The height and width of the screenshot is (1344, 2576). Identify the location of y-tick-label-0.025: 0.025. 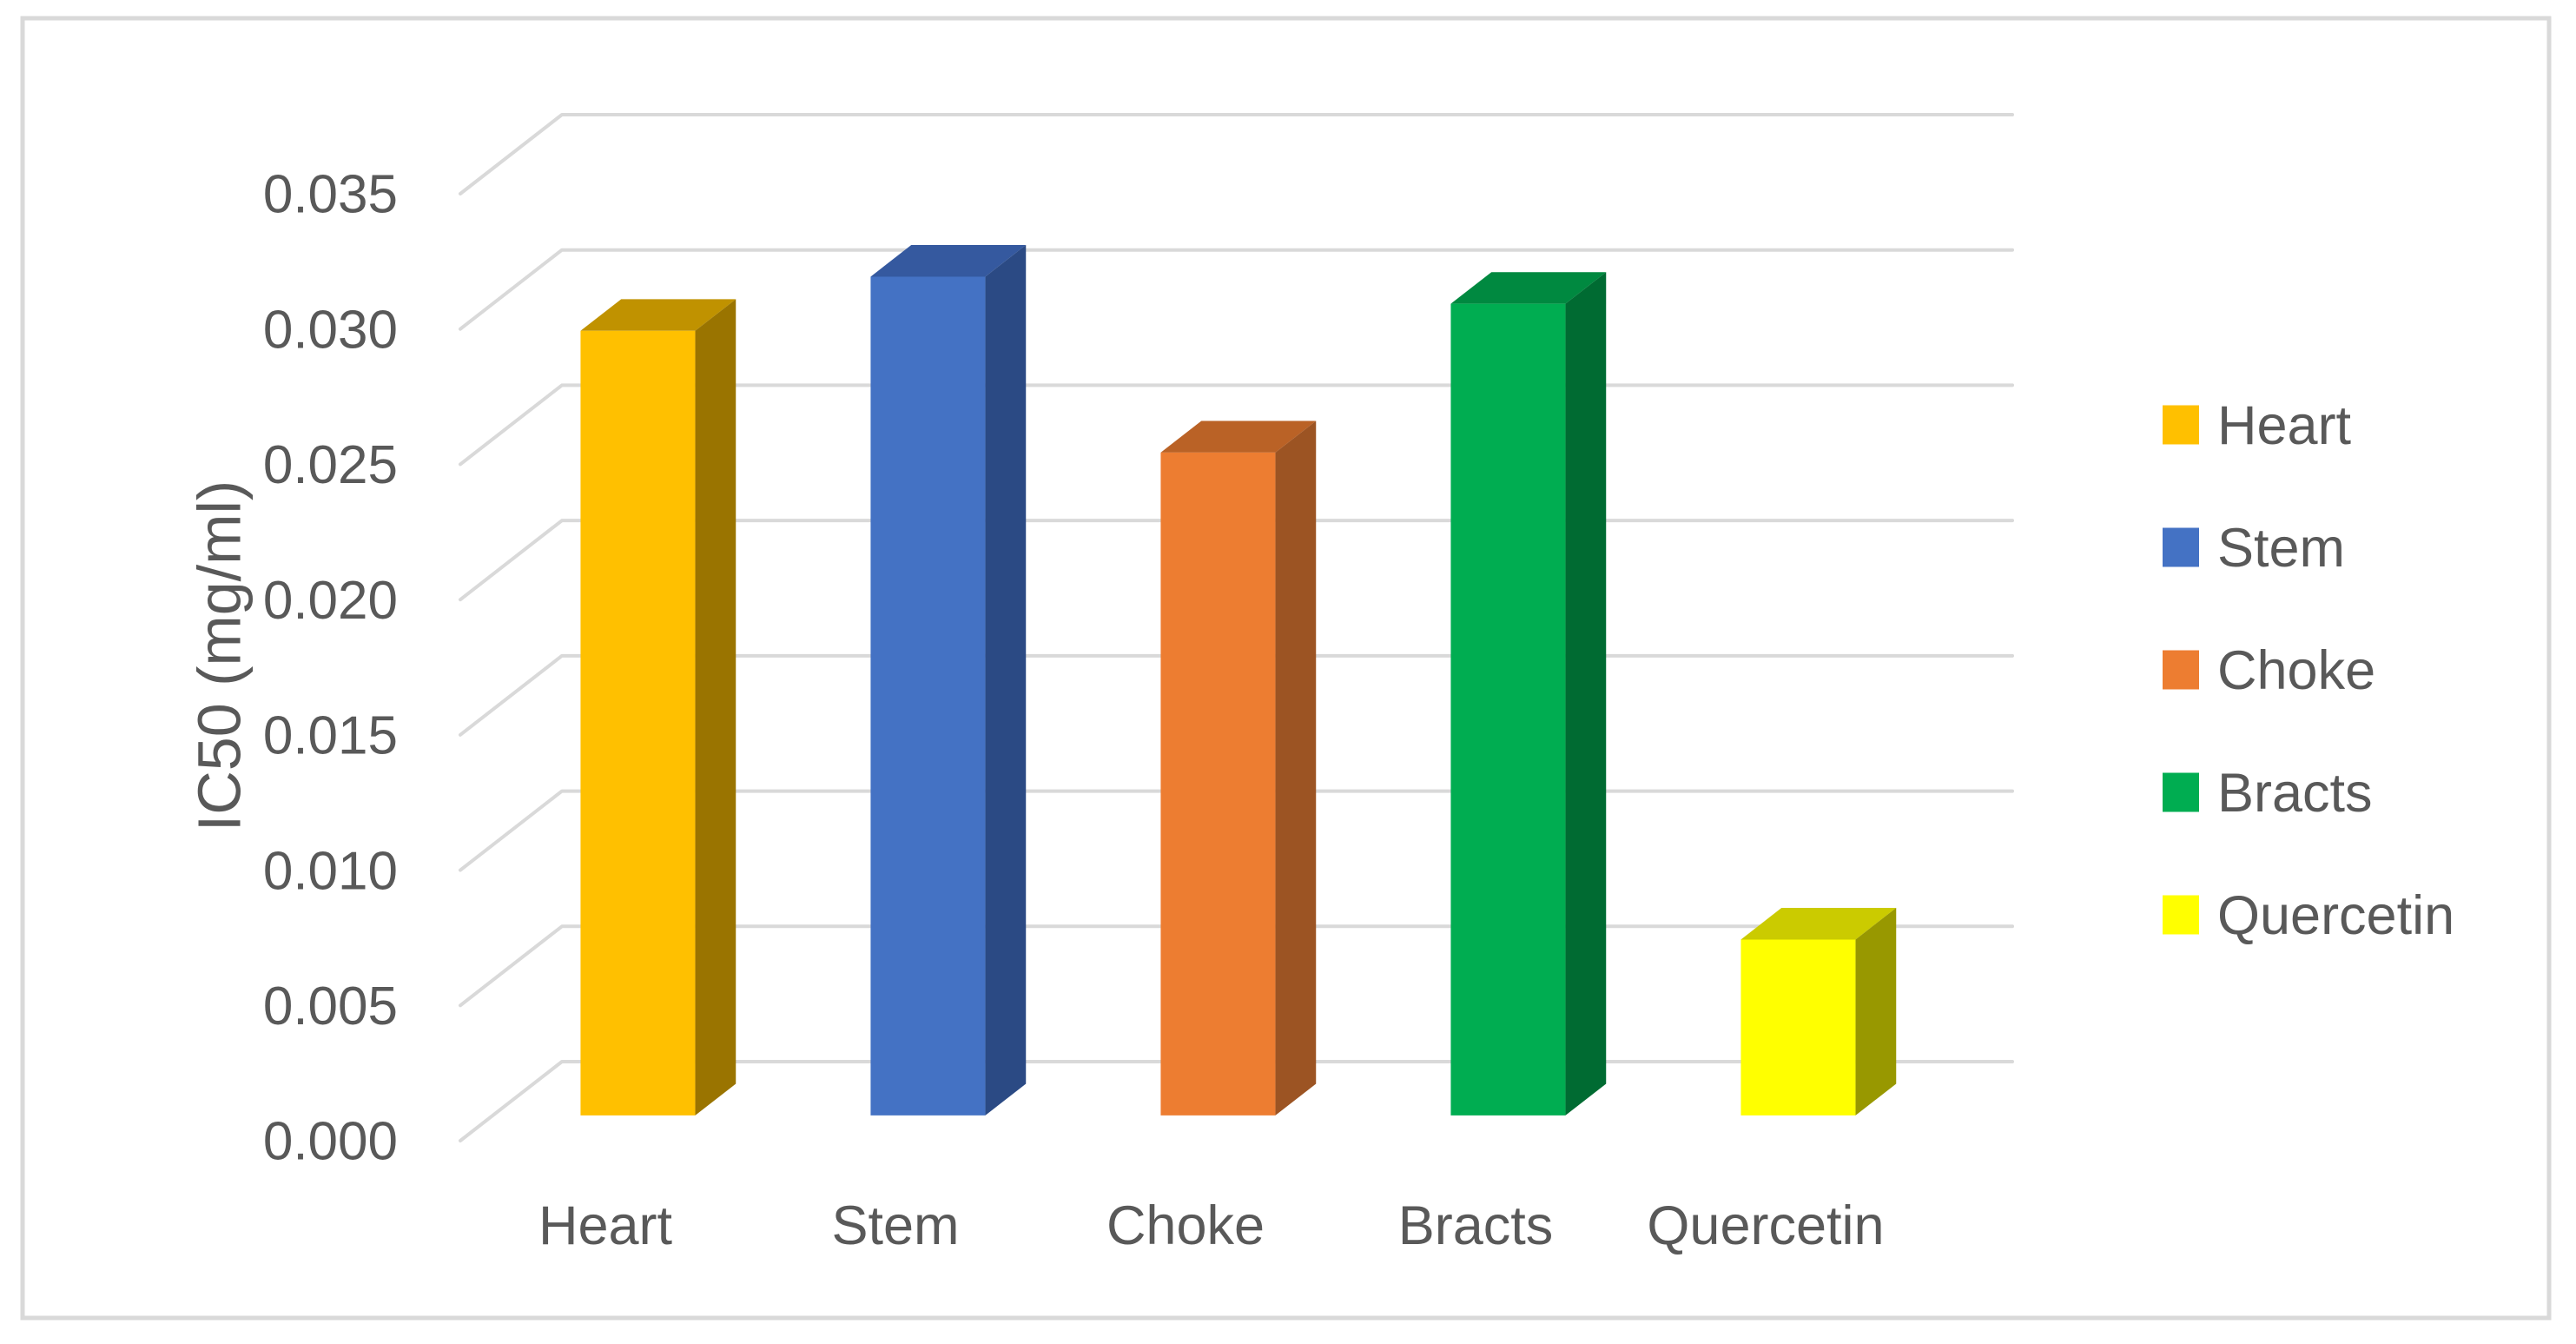
(331, 465).